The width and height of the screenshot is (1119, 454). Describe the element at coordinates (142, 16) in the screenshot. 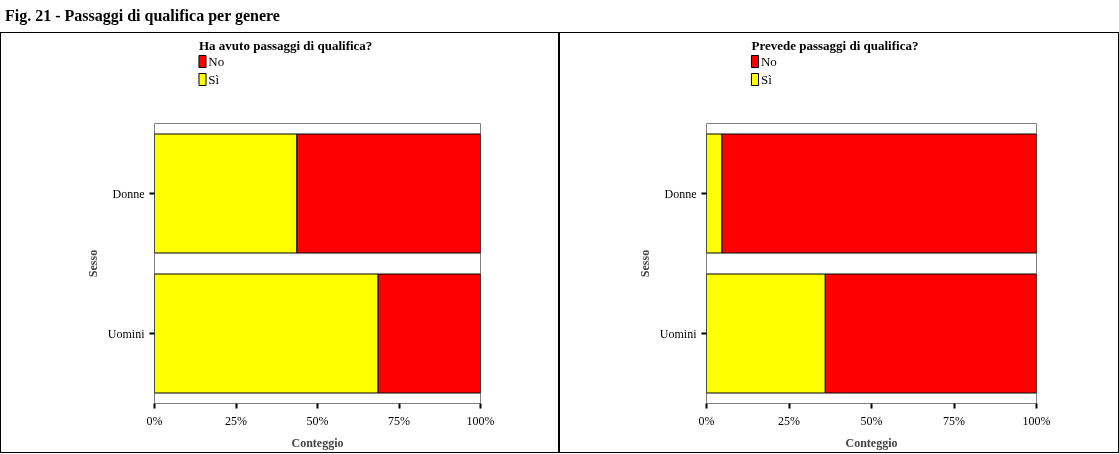

I see `chart-title: Fig. 21 - Passaggi di qualifica per genere` at that location.